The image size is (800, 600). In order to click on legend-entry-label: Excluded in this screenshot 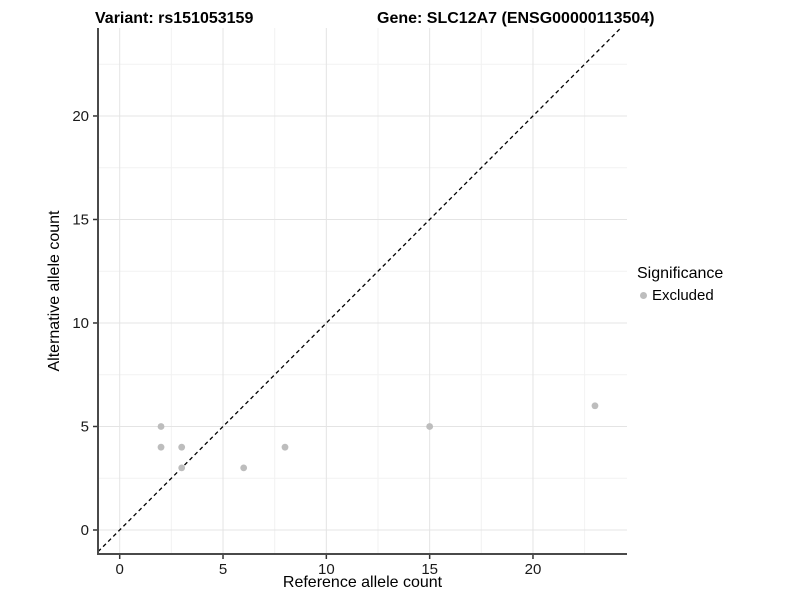, I will do `click(683, 295)`.